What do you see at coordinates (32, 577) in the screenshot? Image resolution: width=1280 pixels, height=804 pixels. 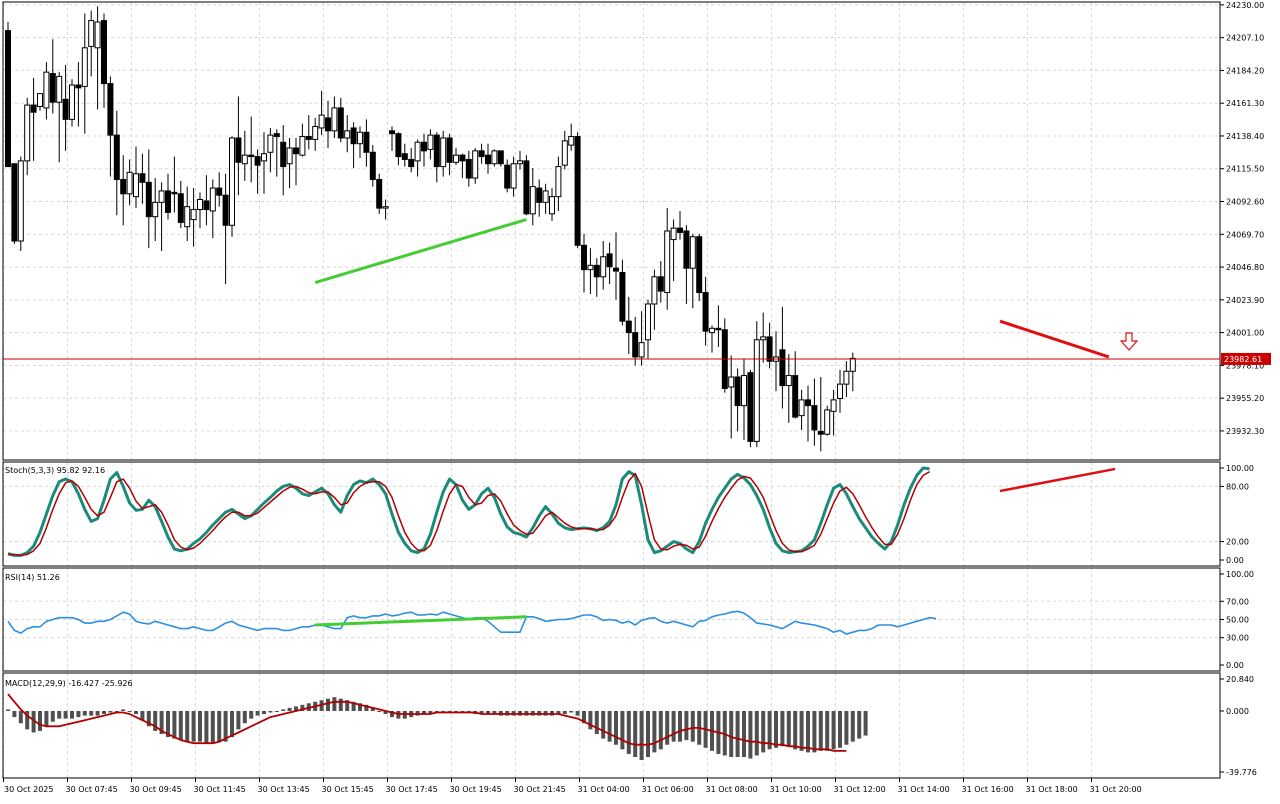 I see `rsi-label: RSI(14) 51.26` at bounding box center [32, 577].